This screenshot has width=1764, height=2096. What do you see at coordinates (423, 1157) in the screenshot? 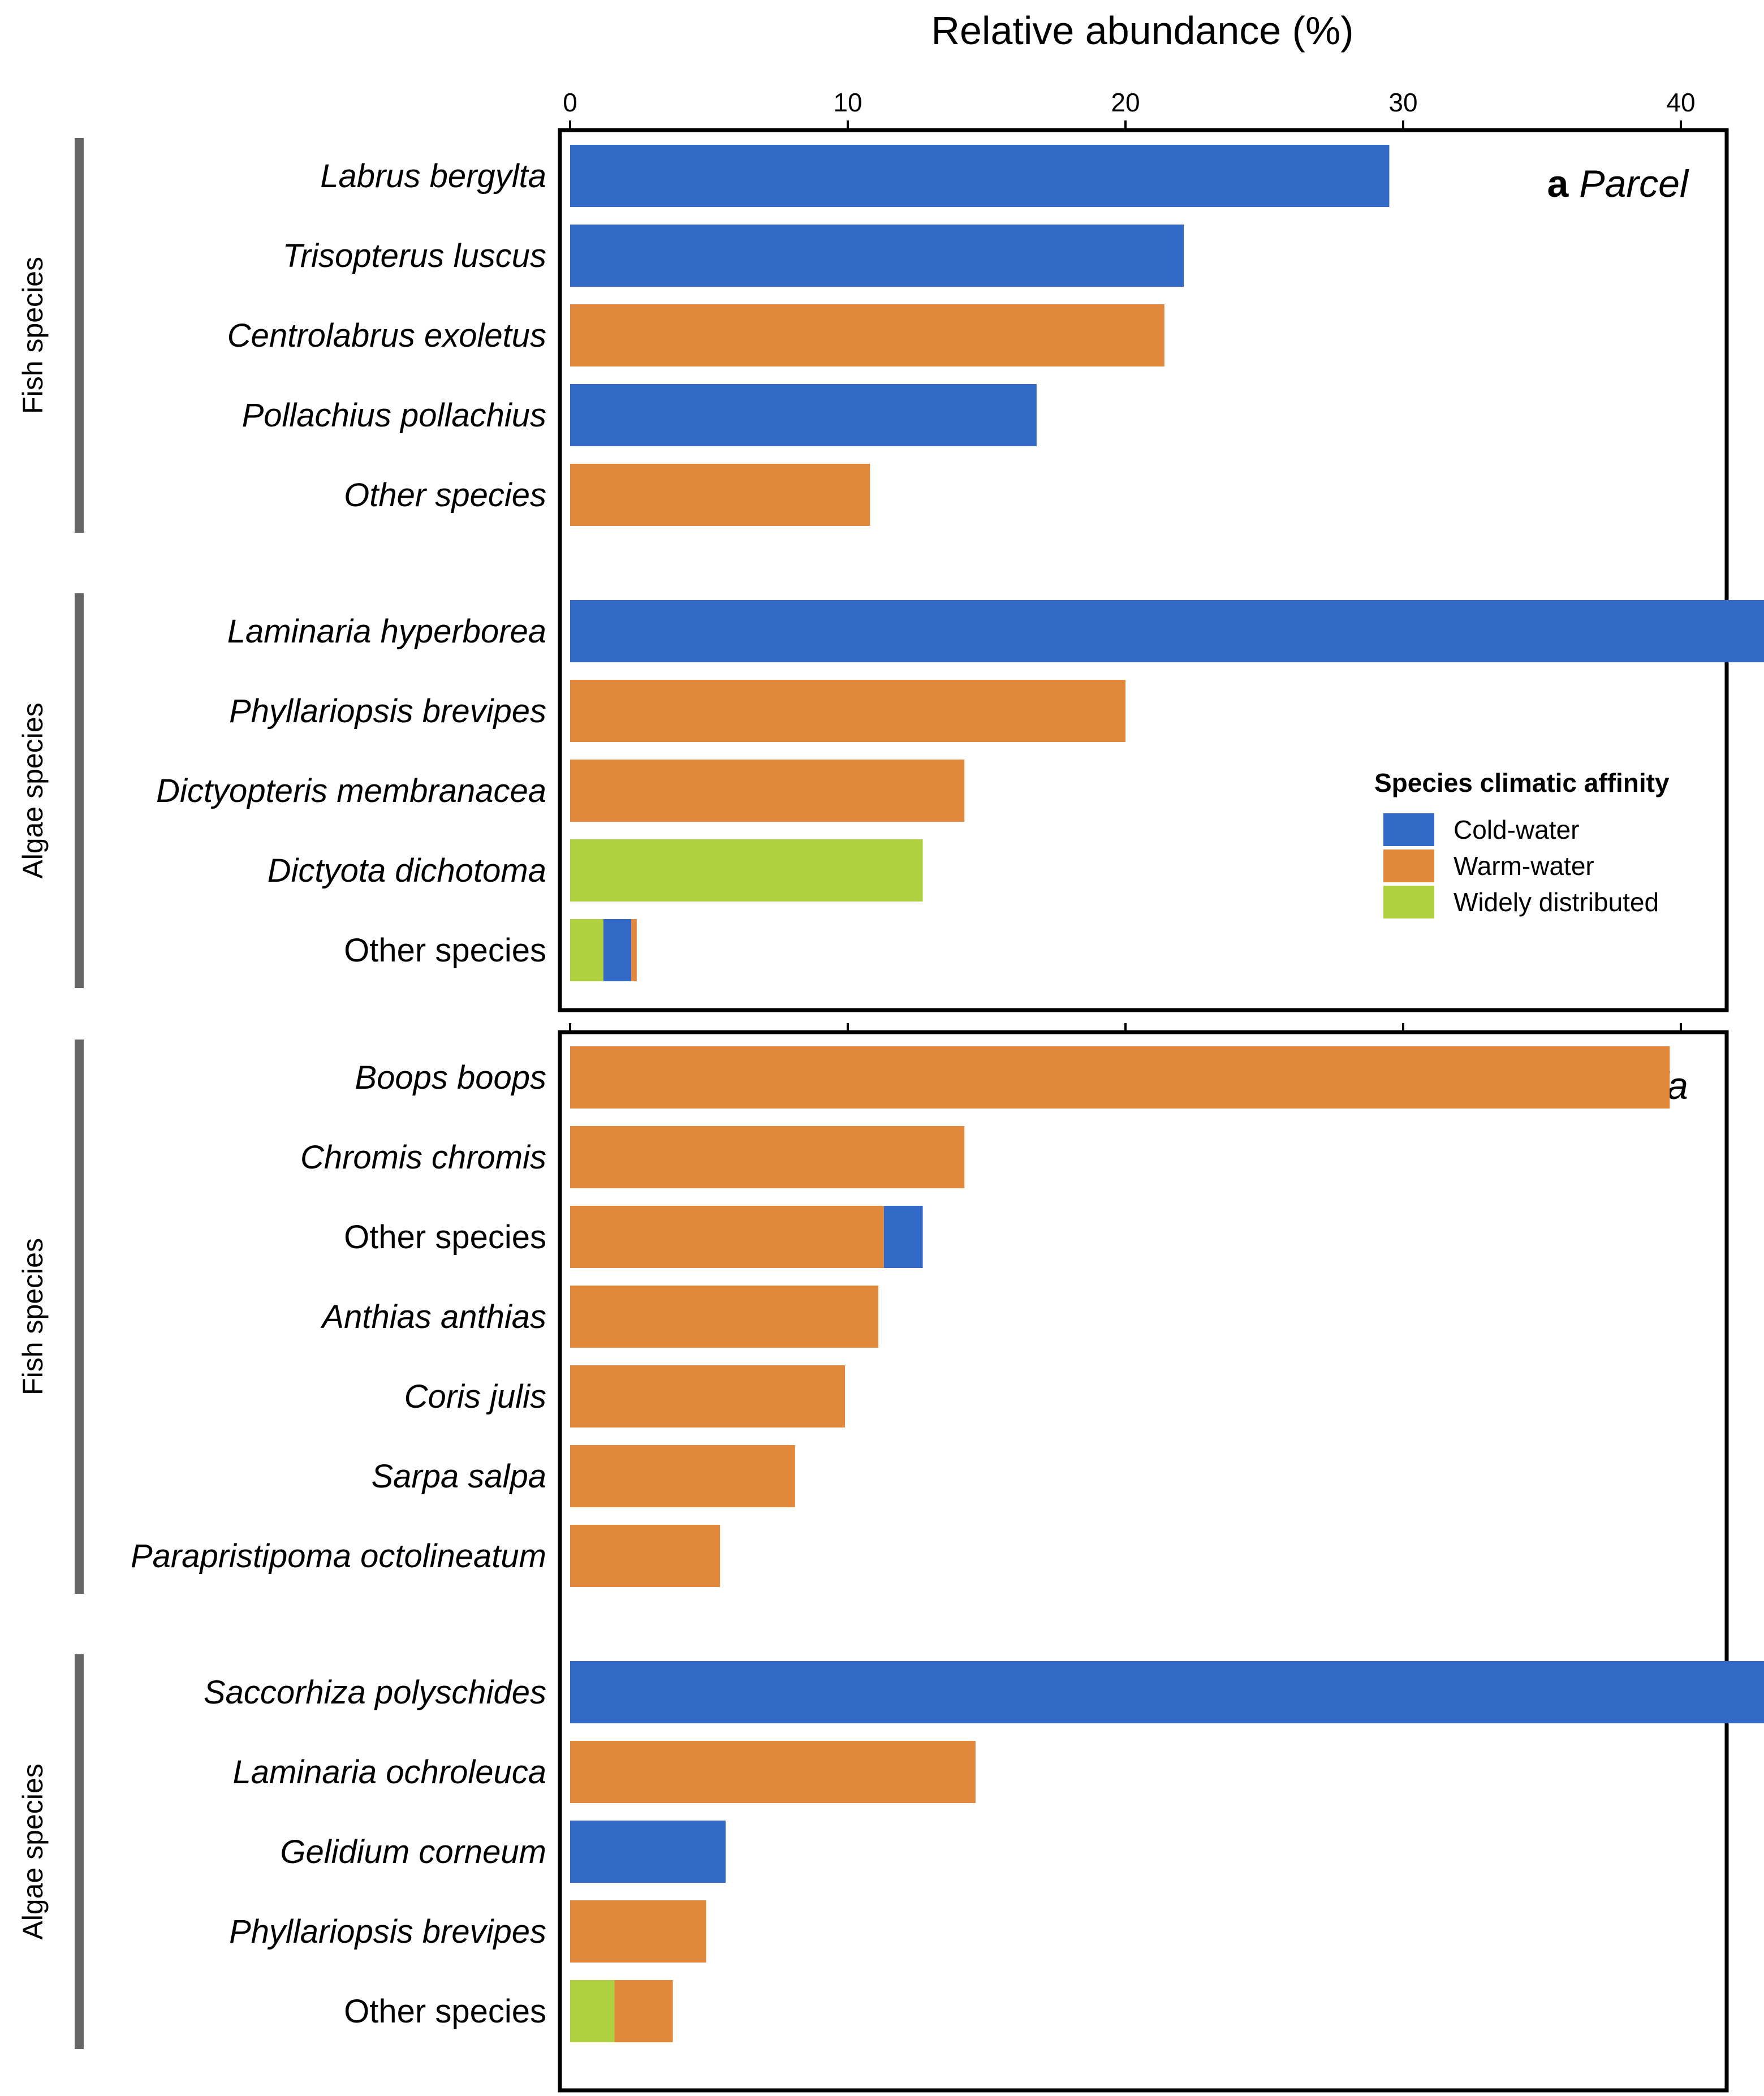
I see `category-label: Chromis chromis` at bounding box center [423, 1157].